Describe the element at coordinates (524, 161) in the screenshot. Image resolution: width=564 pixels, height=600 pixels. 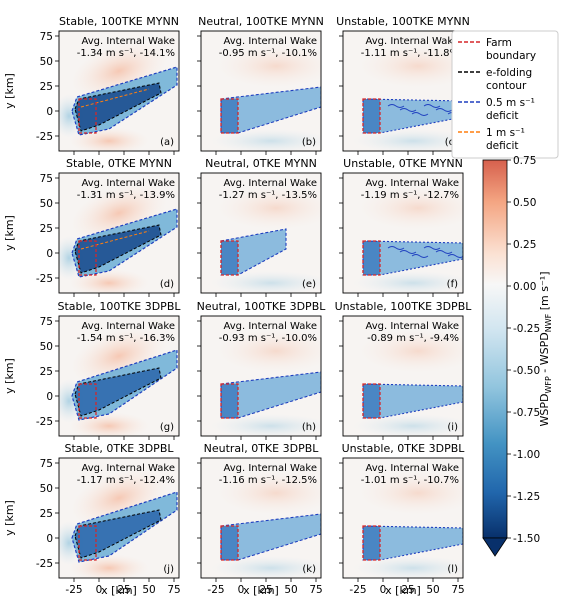
I see `colorbar-tick-label: 0.75` at that location.